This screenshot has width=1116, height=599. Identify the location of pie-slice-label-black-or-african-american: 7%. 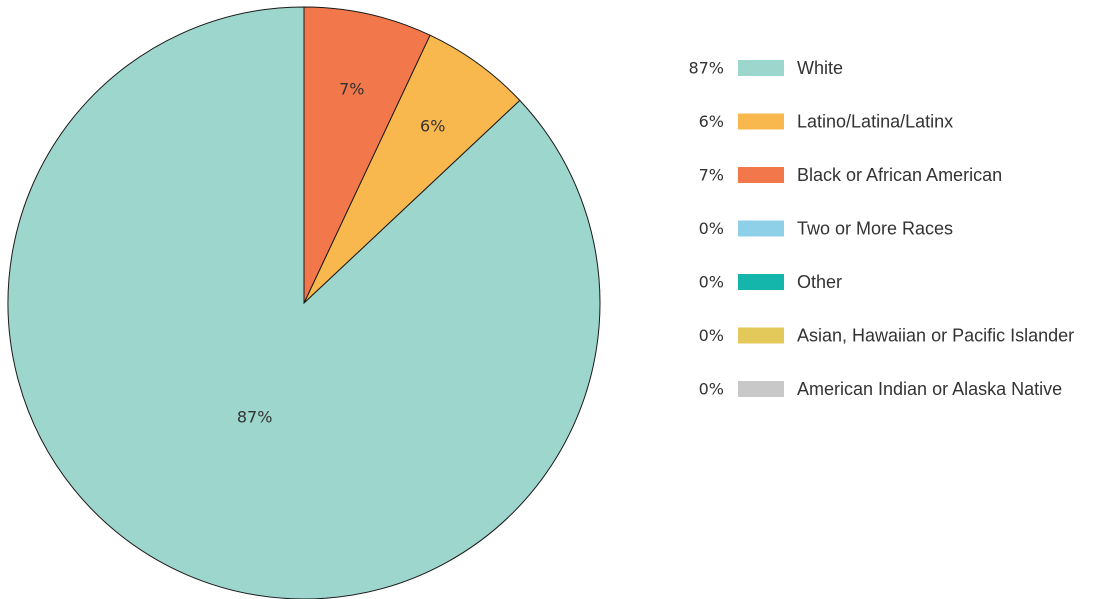
(351, 89).